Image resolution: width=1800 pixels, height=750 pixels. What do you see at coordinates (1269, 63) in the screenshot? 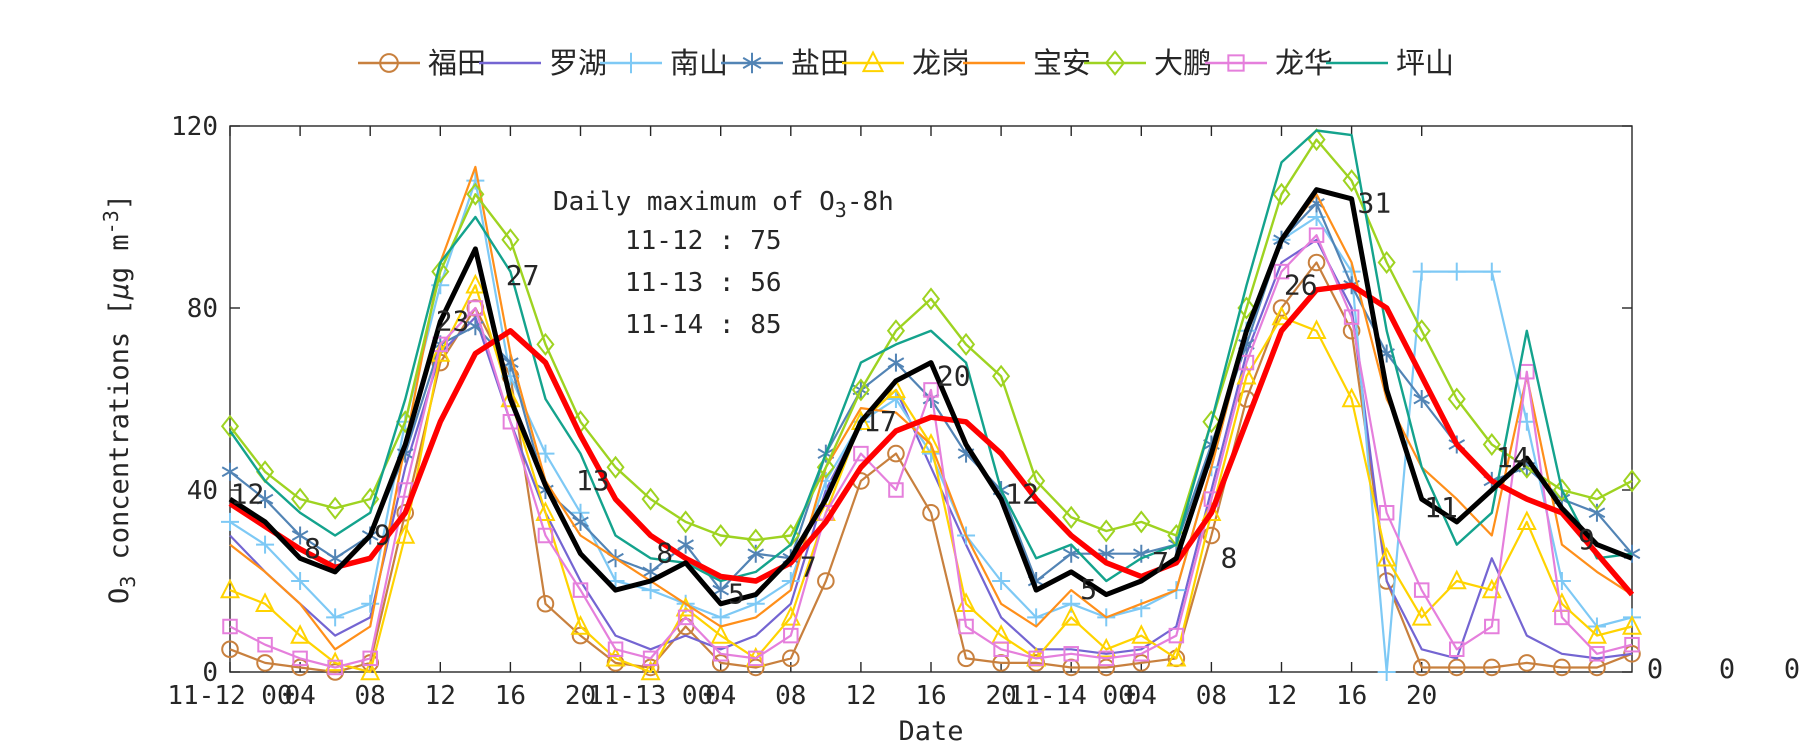
I see `legend-item-longhua: 龙华` at bounding box center [1269, 63].